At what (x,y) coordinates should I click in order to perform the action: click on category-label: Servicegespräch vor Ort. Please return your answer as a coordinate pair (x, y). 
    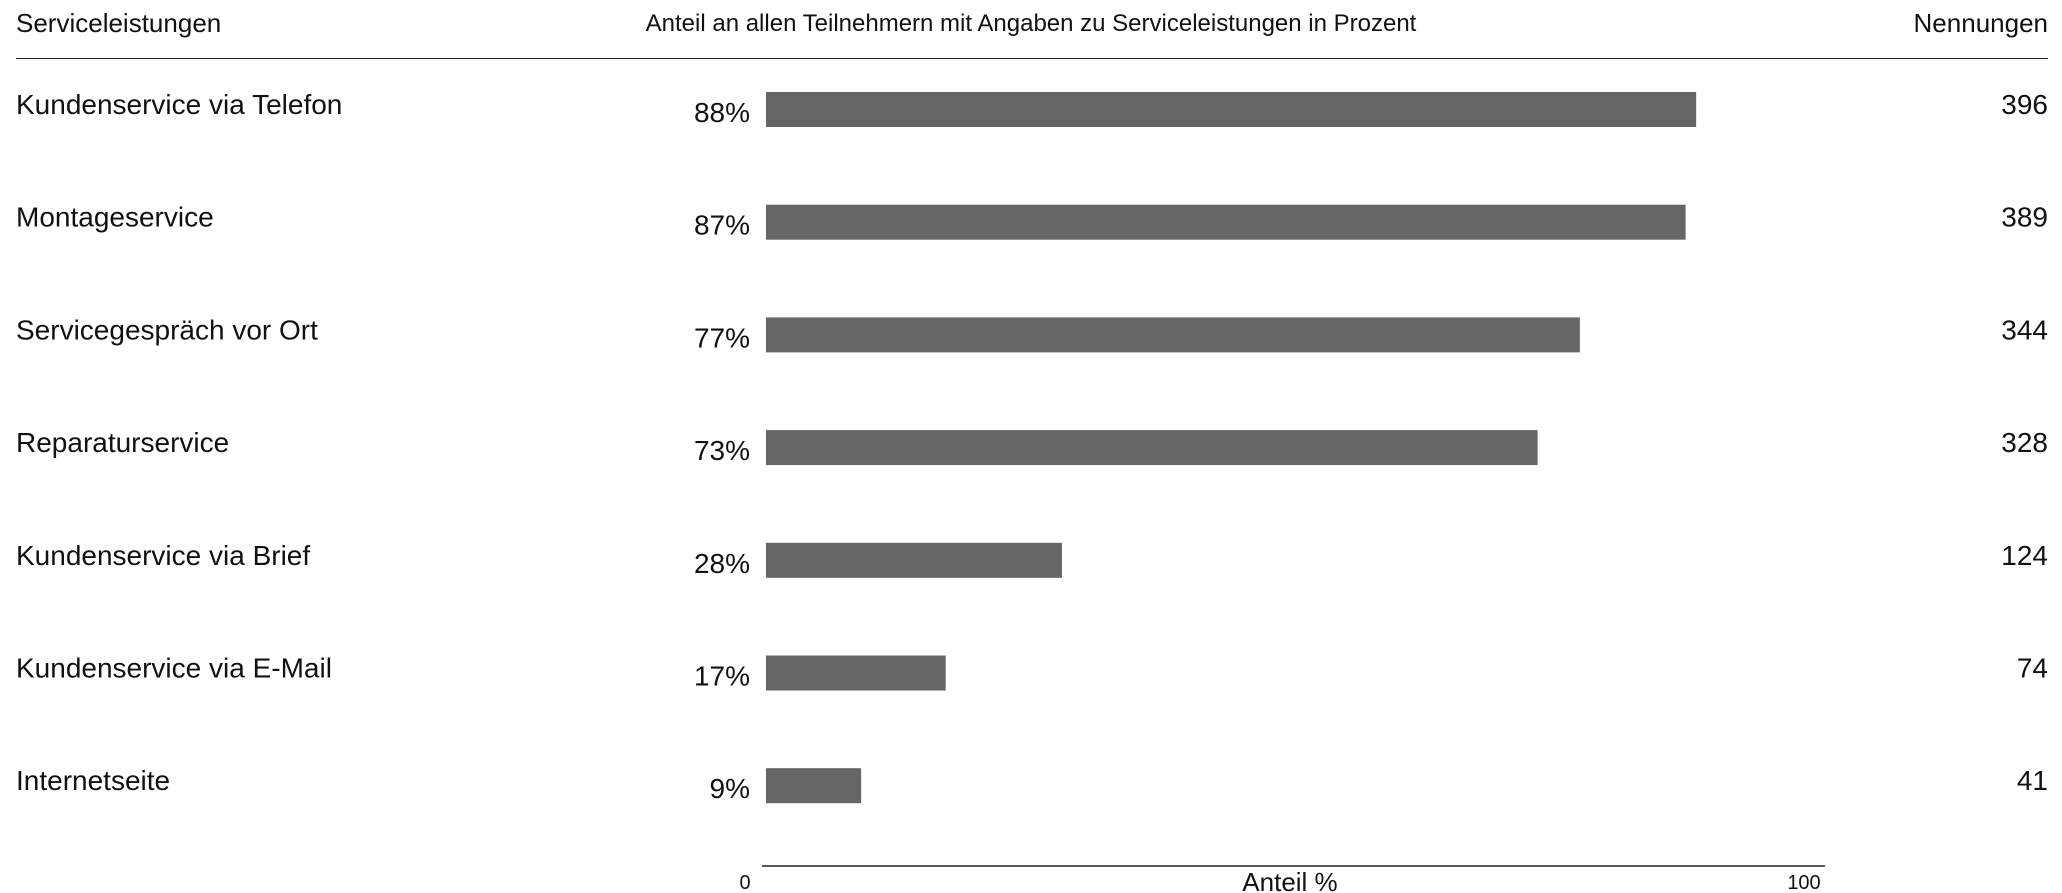
    Looking at the image, I should click on (167, 329).